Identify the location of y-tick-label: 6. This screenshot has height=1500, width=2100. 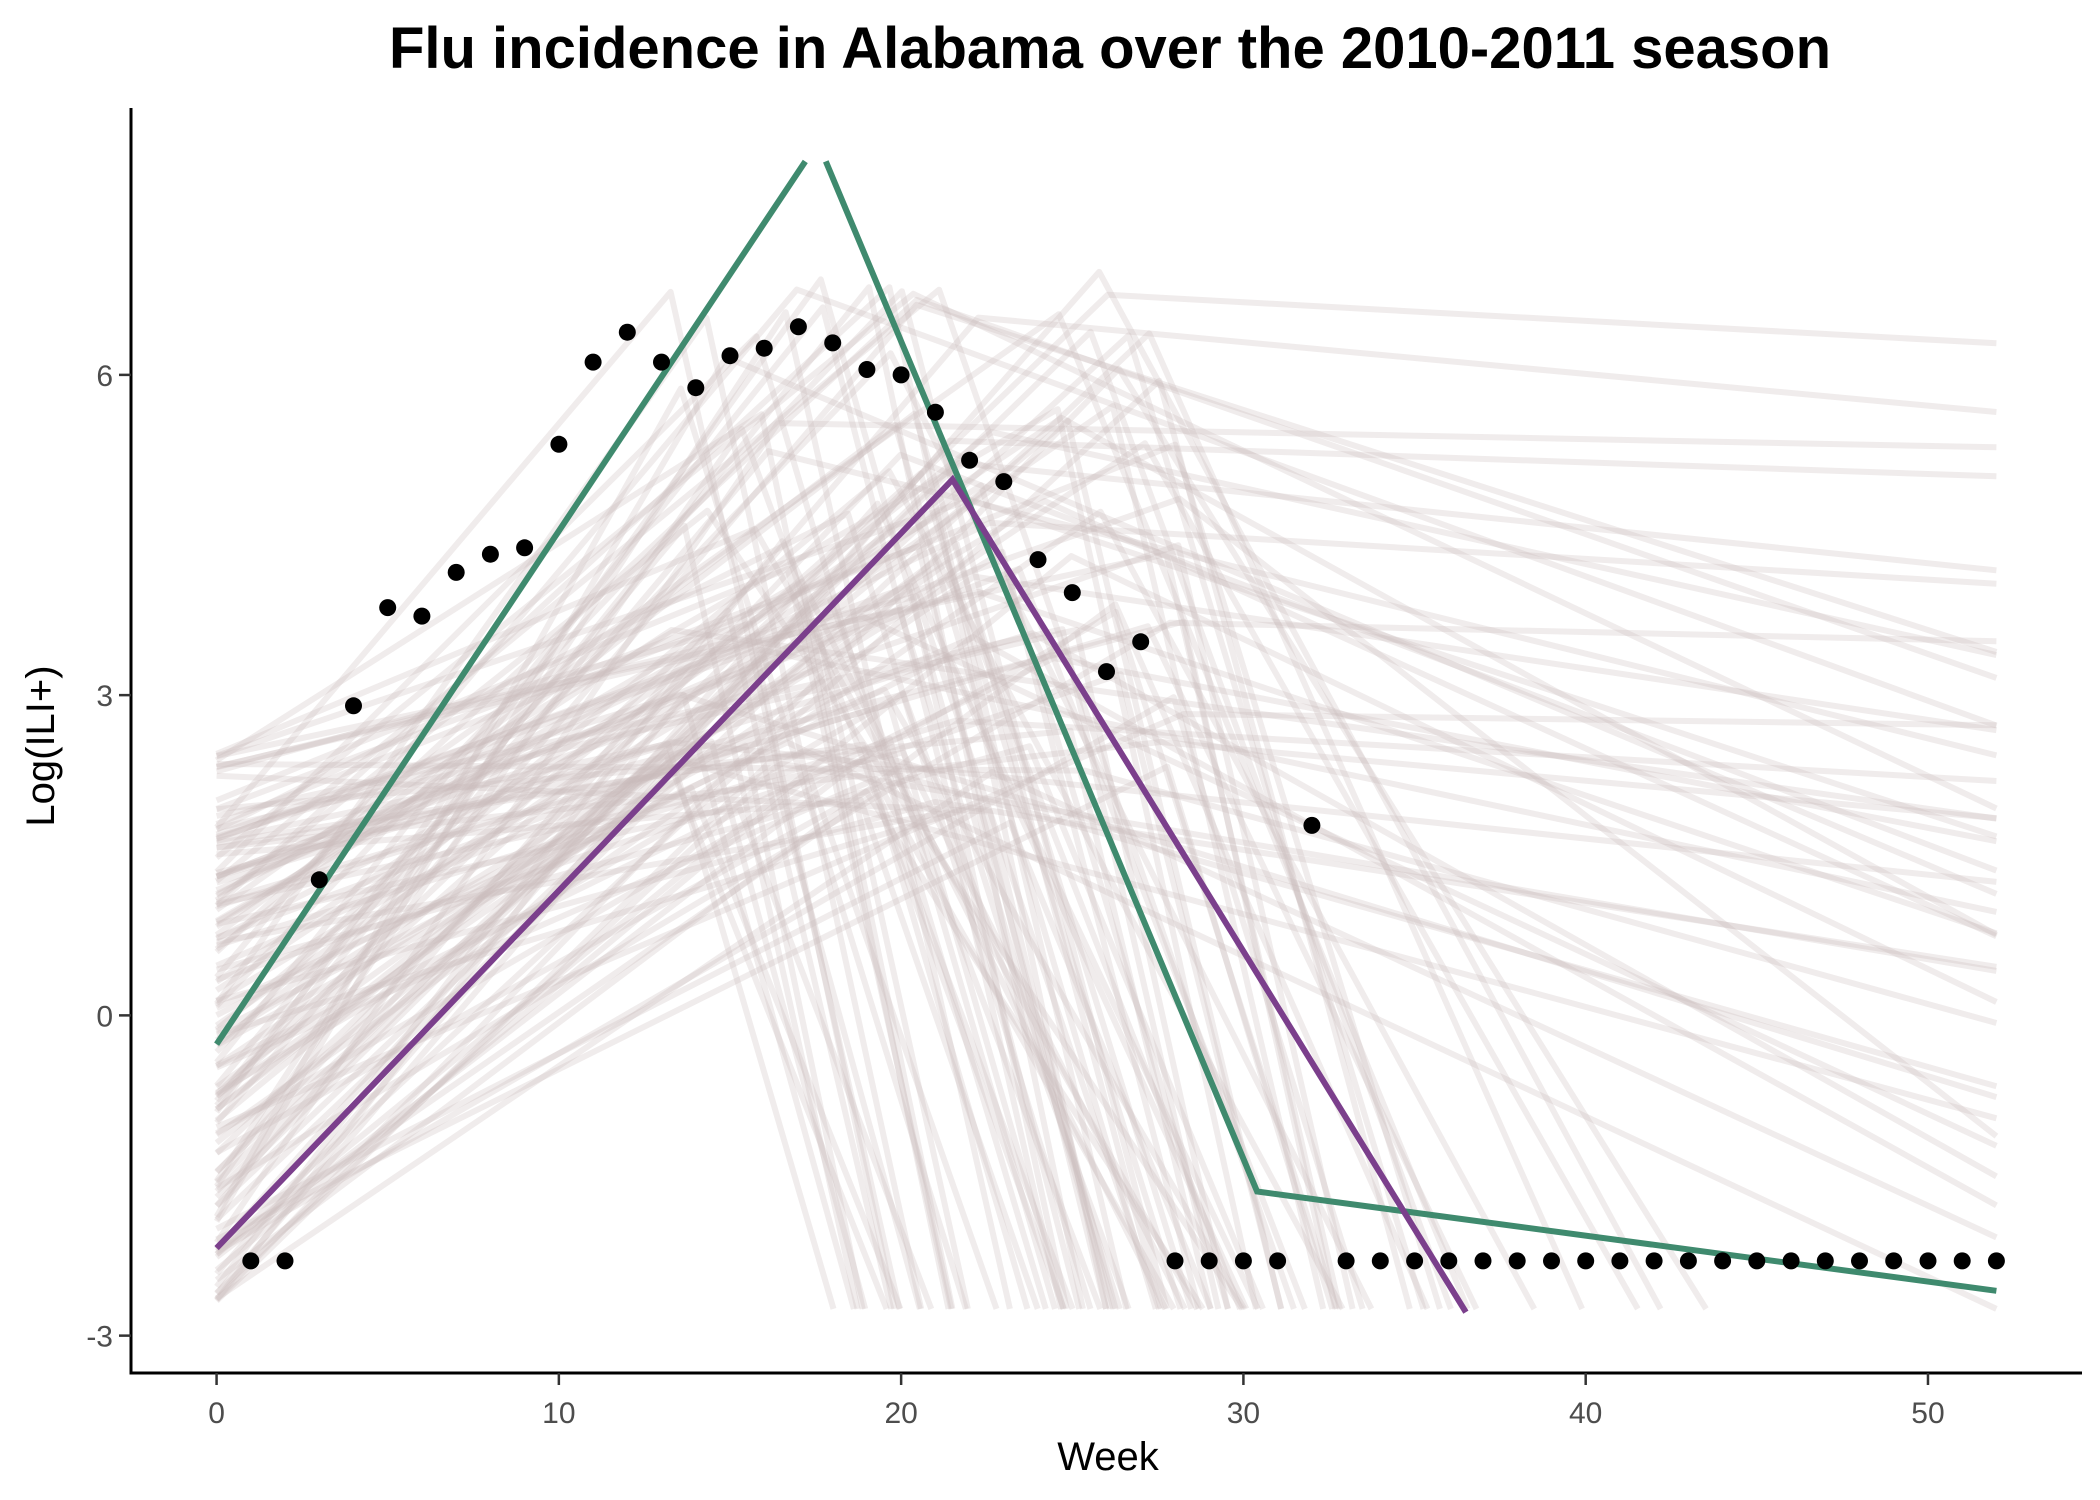
(104, 376).